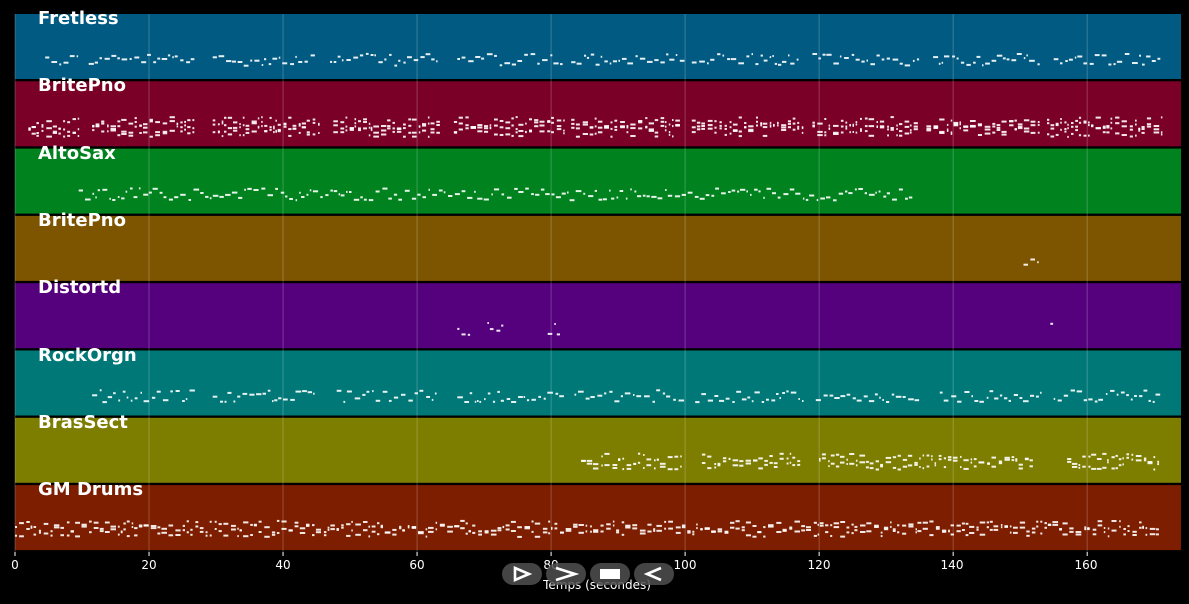  What do you see at coordinates (610, 574) in the screenshot?
I see `stop-button` at bounding box center [610, 574].